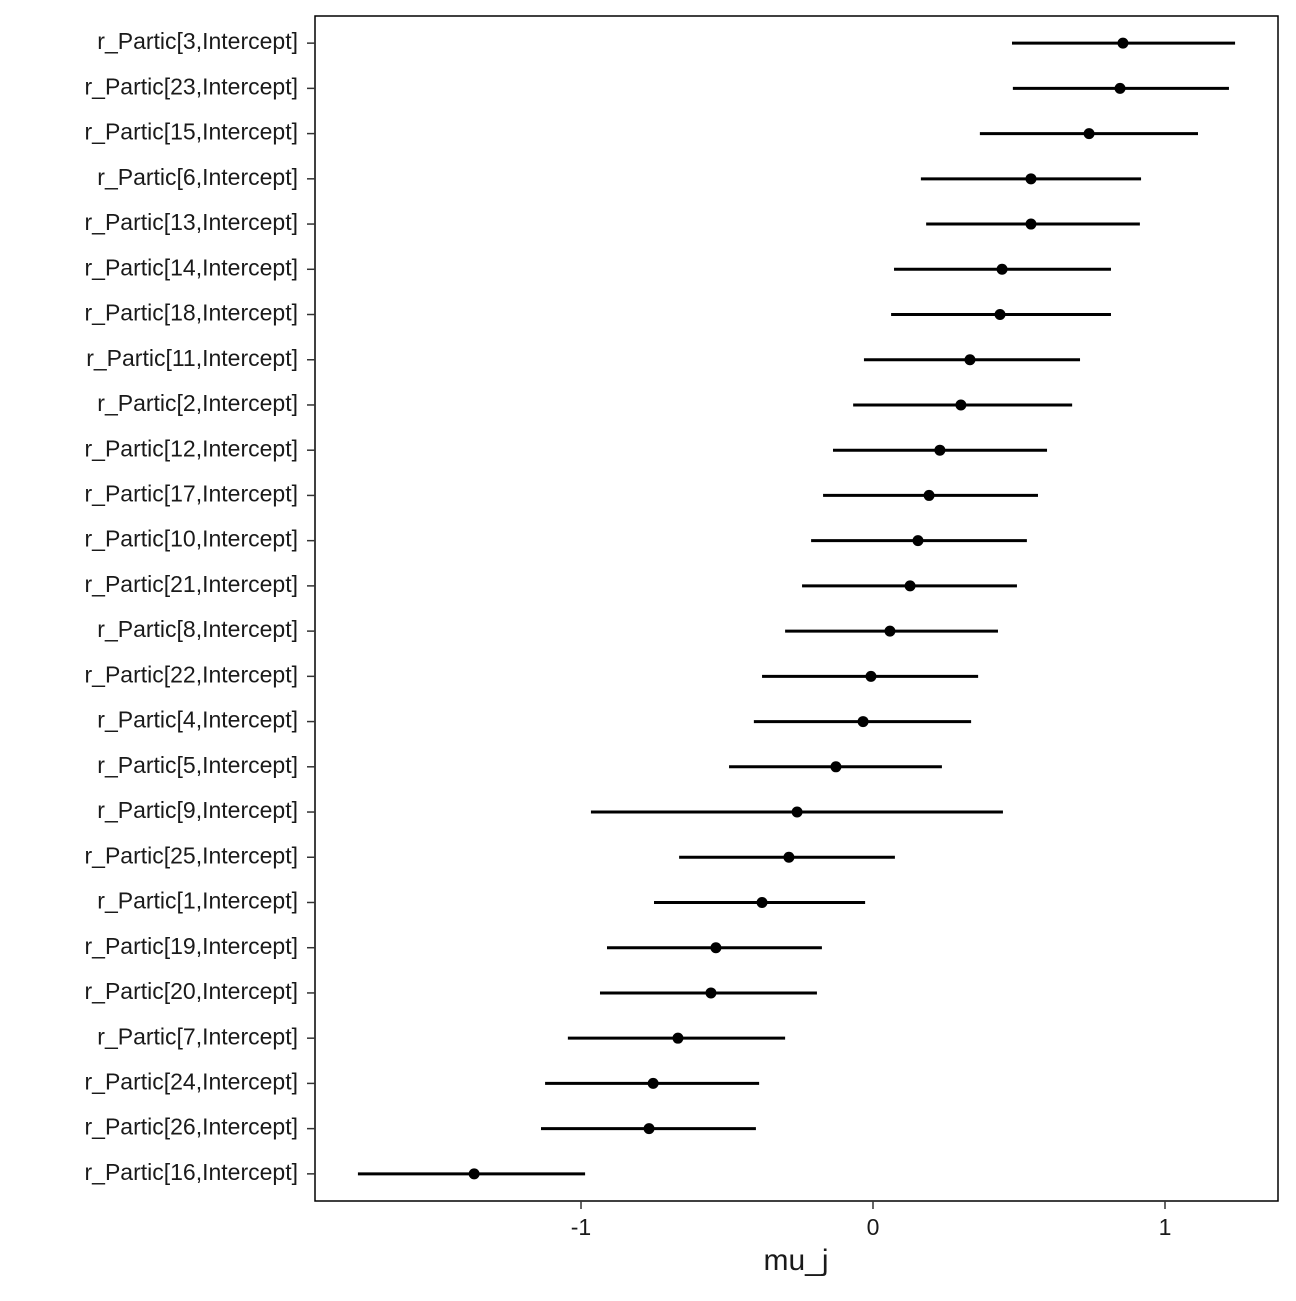 The height and width of the screenshot is (1301, 1296). What do you see at coordinates (873, 1227) in the screenshot?
I see `x-tick-label: 0` at bounding box center [873, 1227].